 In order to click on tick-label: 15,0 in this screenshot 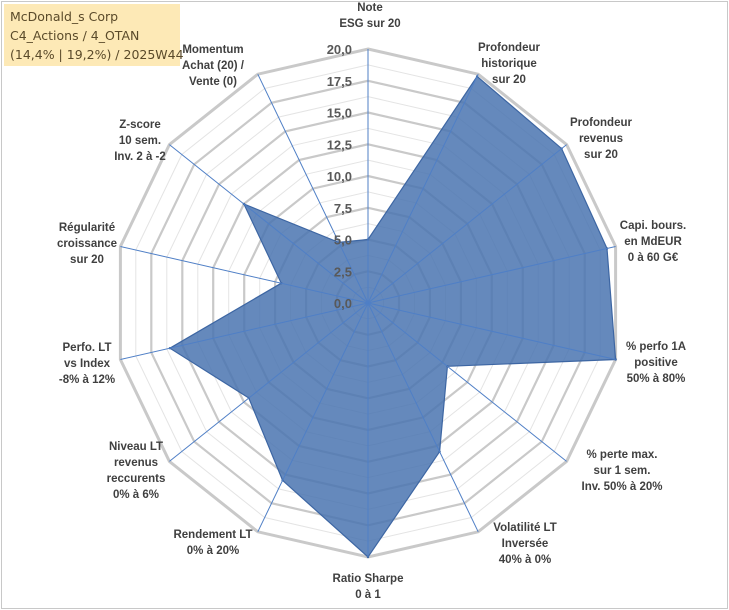, I will do `click(339, 113)`.